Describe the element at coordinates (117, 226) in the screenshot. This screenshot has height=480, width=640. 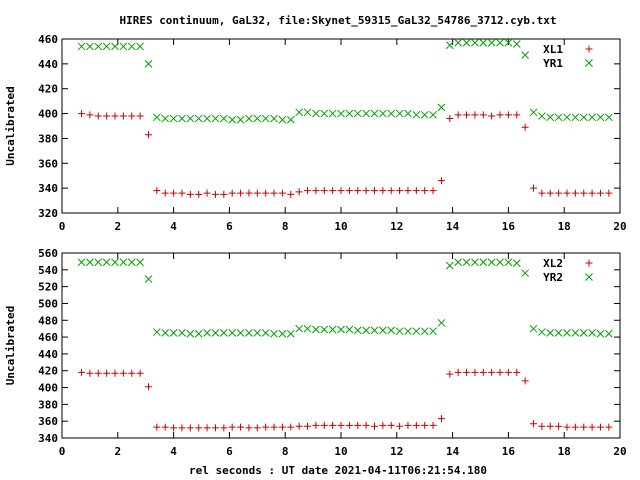
I see `x-tick-label: 2` at that location.